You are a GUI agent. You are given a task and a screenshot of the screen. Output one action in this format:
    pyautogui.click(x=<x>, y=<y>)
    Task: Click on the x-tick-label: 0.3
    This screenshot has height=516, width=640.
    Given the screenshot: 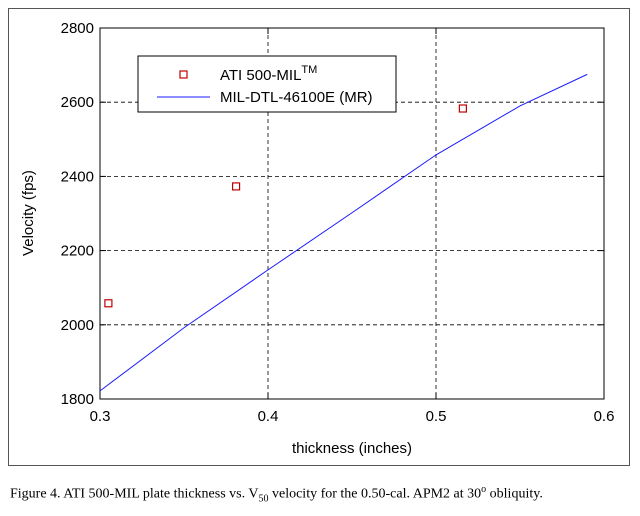 What is the action you would take?
    pyautogui.click(x=100, y=416)
    